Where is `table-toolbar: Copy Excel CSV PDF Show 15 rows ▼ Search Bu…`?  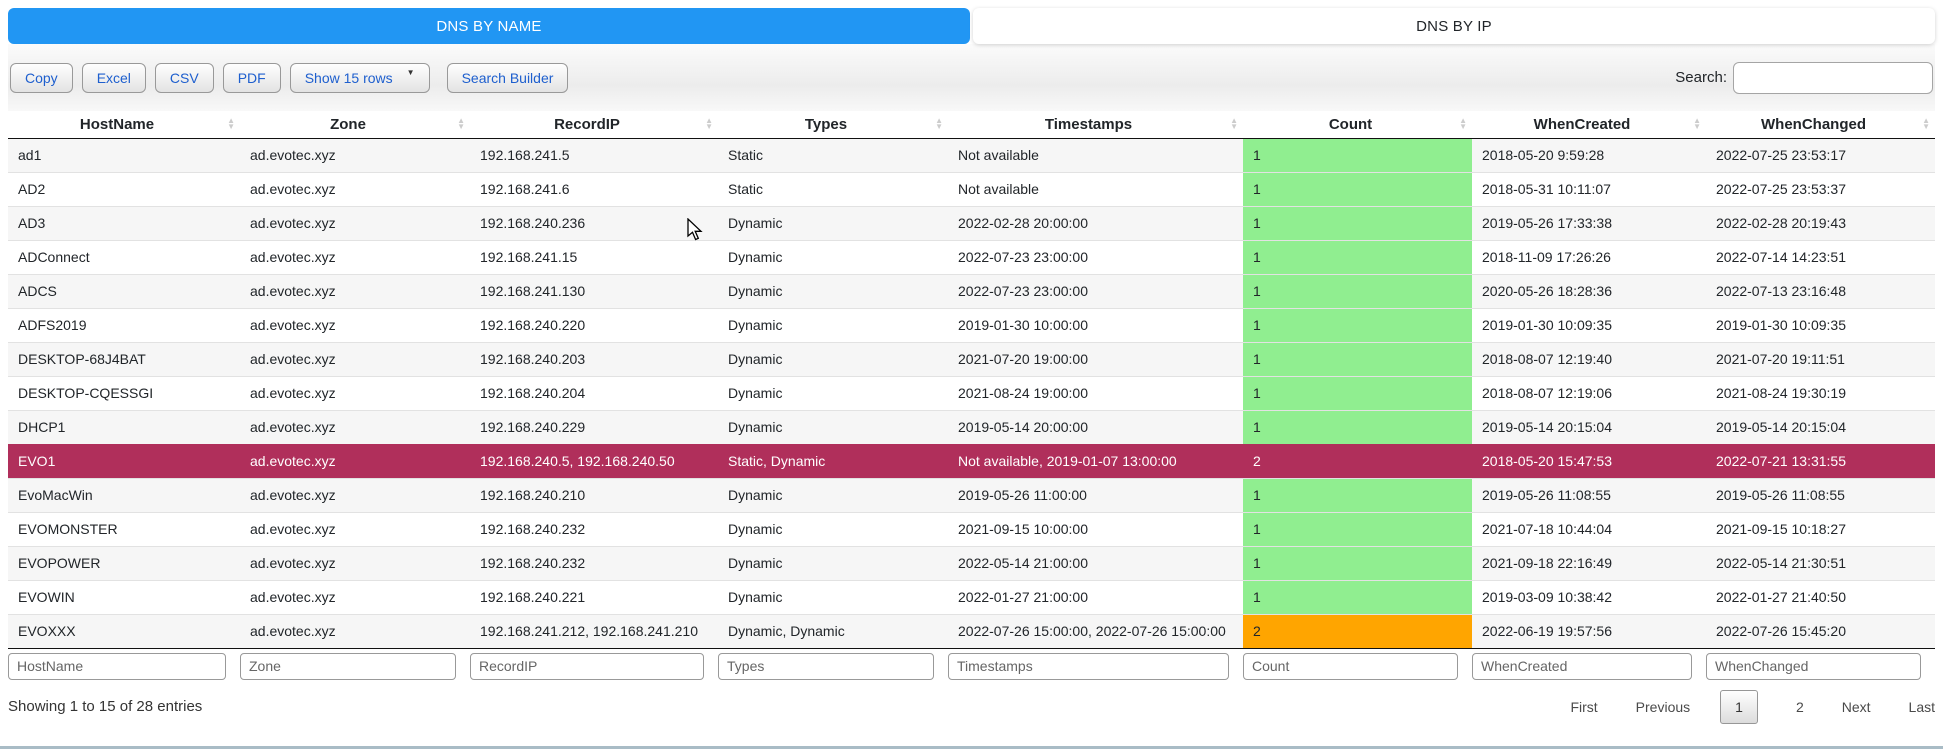
table-toolbar: Copy Excel CSV PDF Show 15 rows ▼ Search Bu… is located at coordinates (971, 77).